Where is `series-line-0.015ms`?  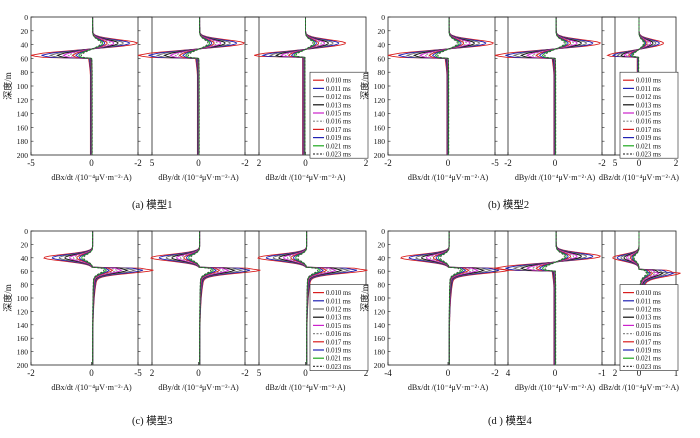 series-line-0.015ms is located at coordinates (452, 298).